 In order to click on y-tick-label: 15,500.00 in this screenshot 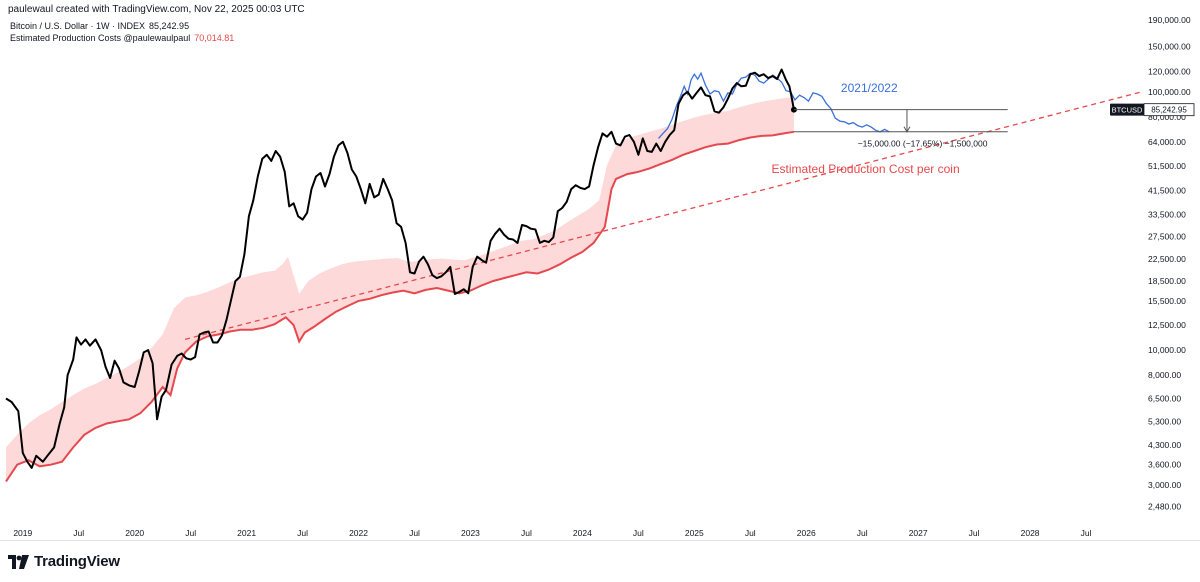, I will do `click(1167, 301)`.